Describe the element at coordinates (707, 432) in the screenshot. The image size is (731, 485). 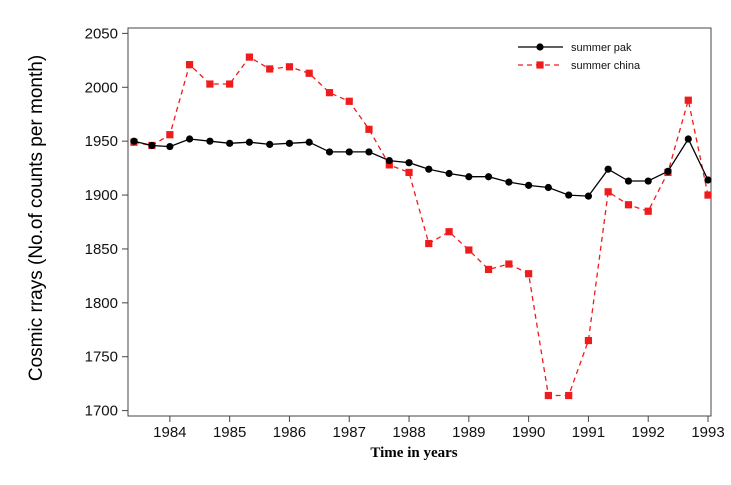
I see `x-tick-label: 1993` at that location.